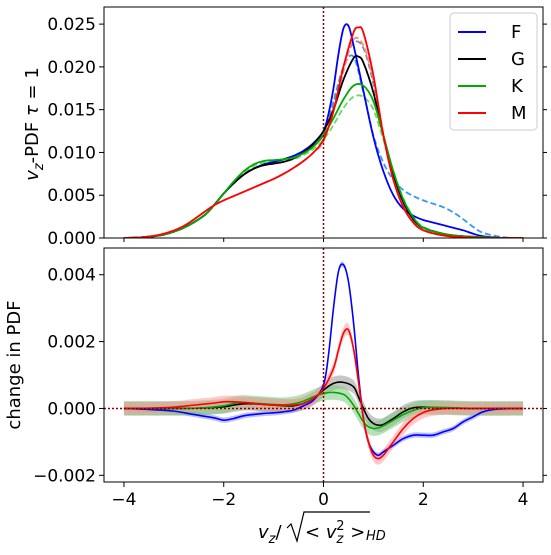  I want to click on bottom-ytick-label: 0.004, so click(71, 276).